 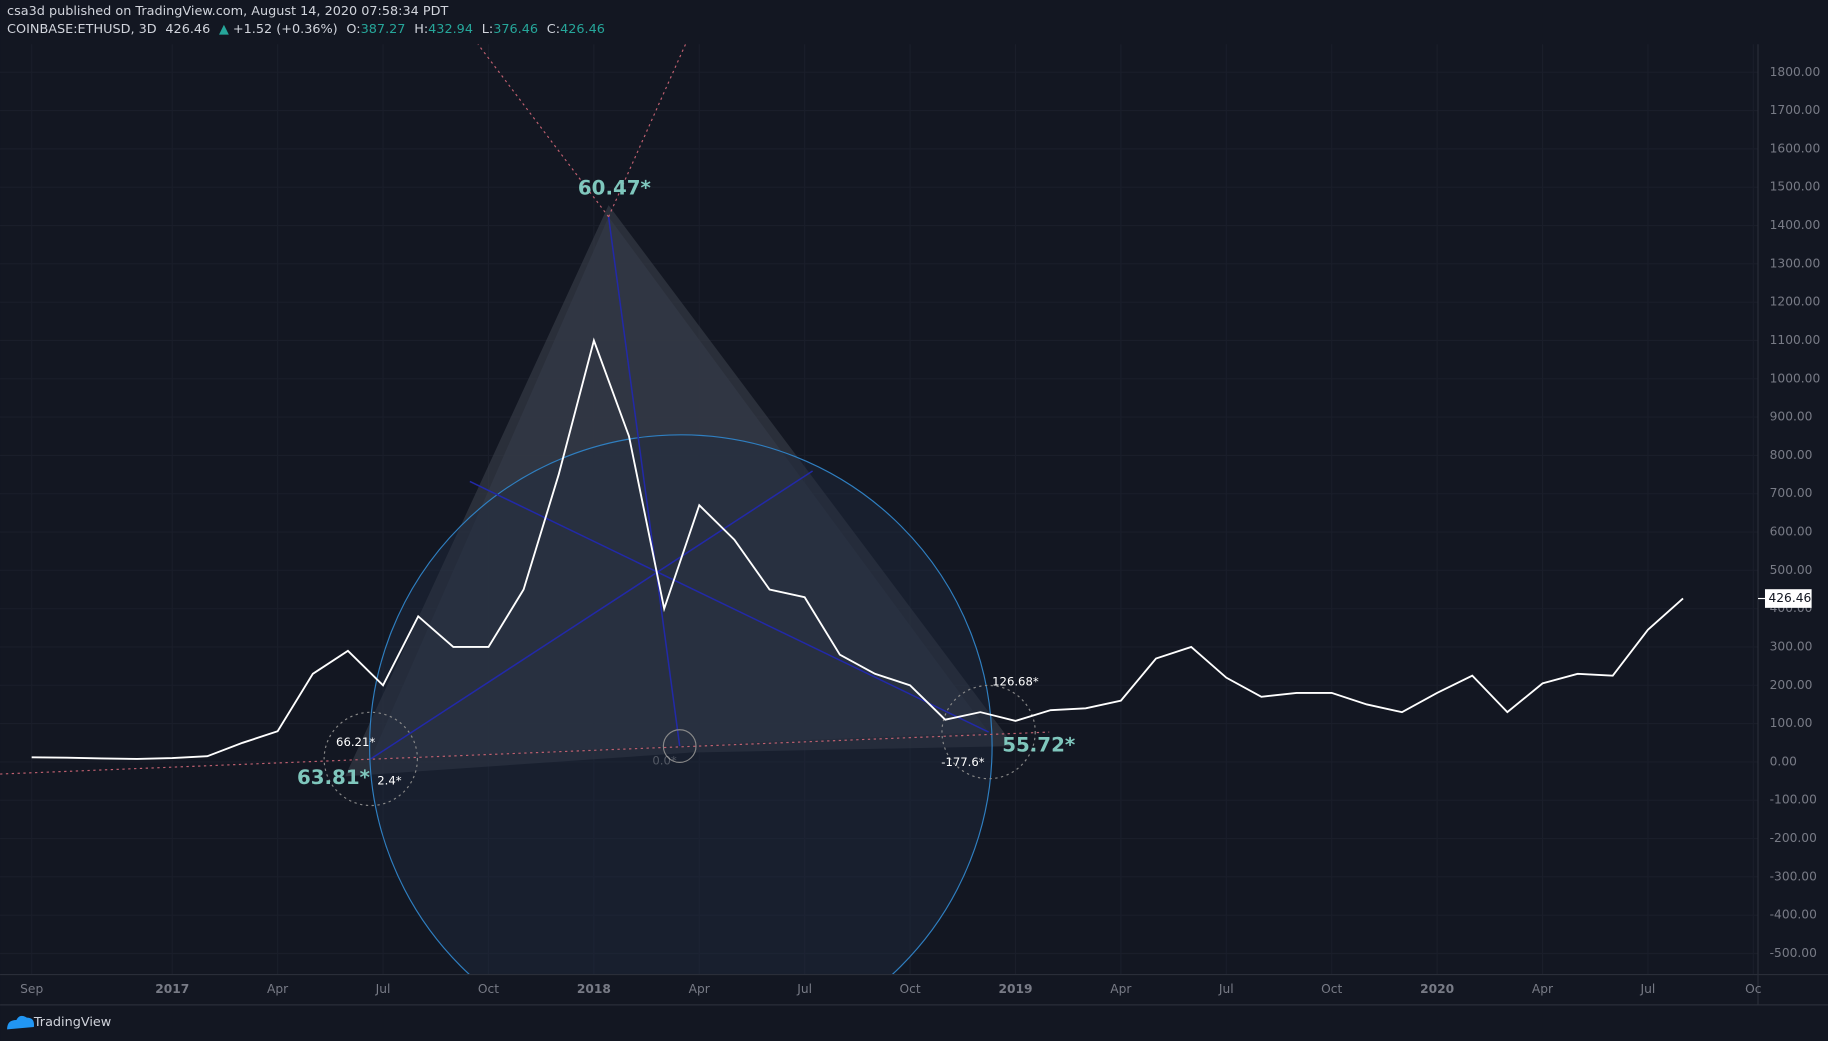 What do you see at coordinates (1793, 800) in the screenshot?
I see `y-tick-label: -100.00` at bounding box center [1793, 800].